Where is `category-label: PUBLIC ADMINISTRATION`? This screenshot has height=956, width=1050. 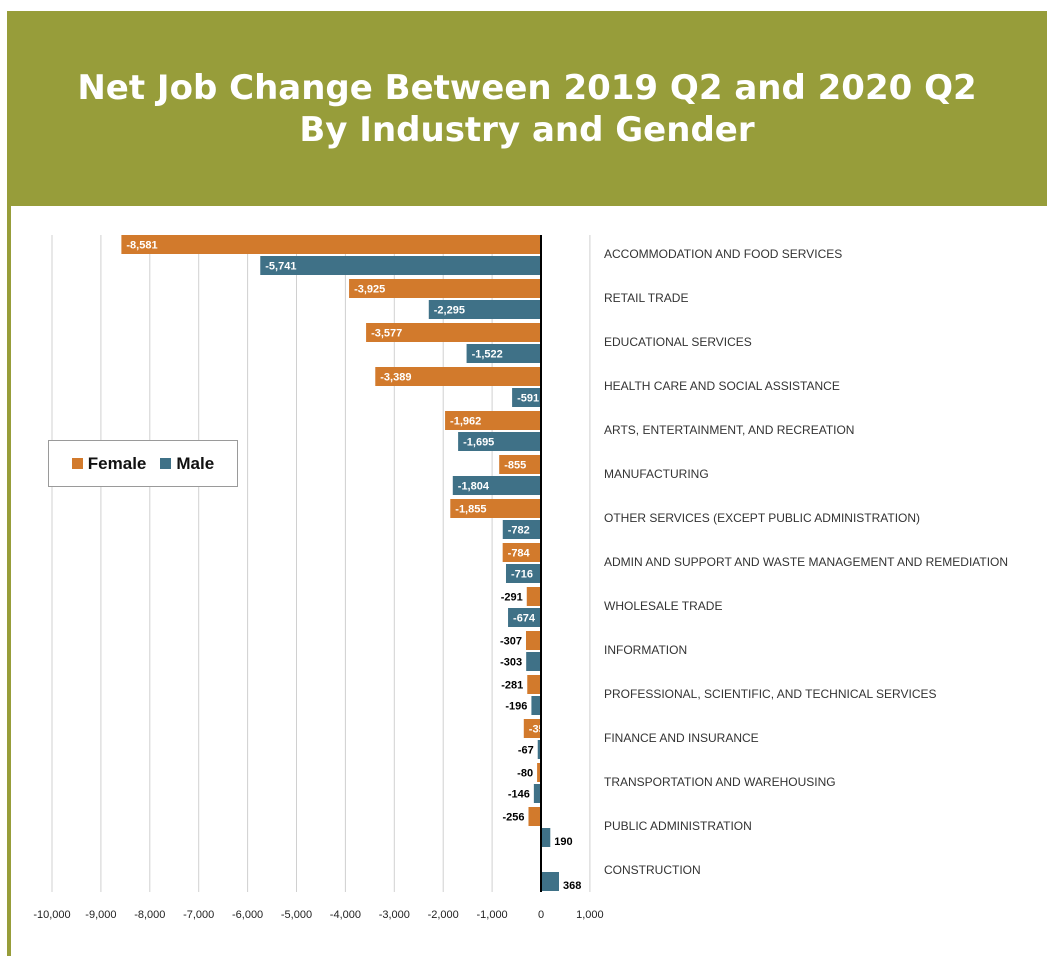 category-label: PUBLIC ADMINISTRATION is located at coordinates (678, 826).